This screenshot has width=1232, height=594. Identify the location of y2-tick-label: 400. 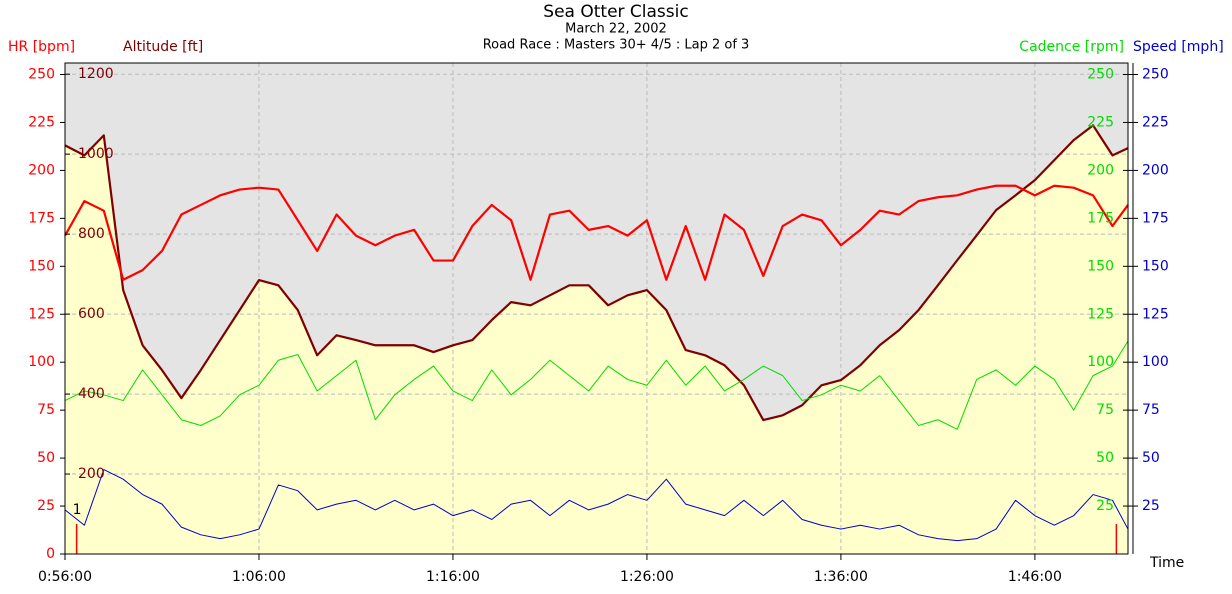
(91, 394).